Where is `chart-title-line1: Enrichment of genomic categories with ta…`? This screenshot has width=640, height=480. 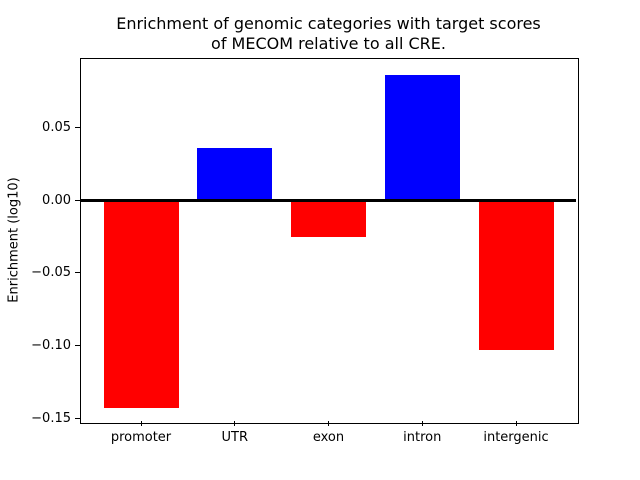 chart-title-line1: Enrichment of genomic categories with ta… is located at coordinates (328, 23).